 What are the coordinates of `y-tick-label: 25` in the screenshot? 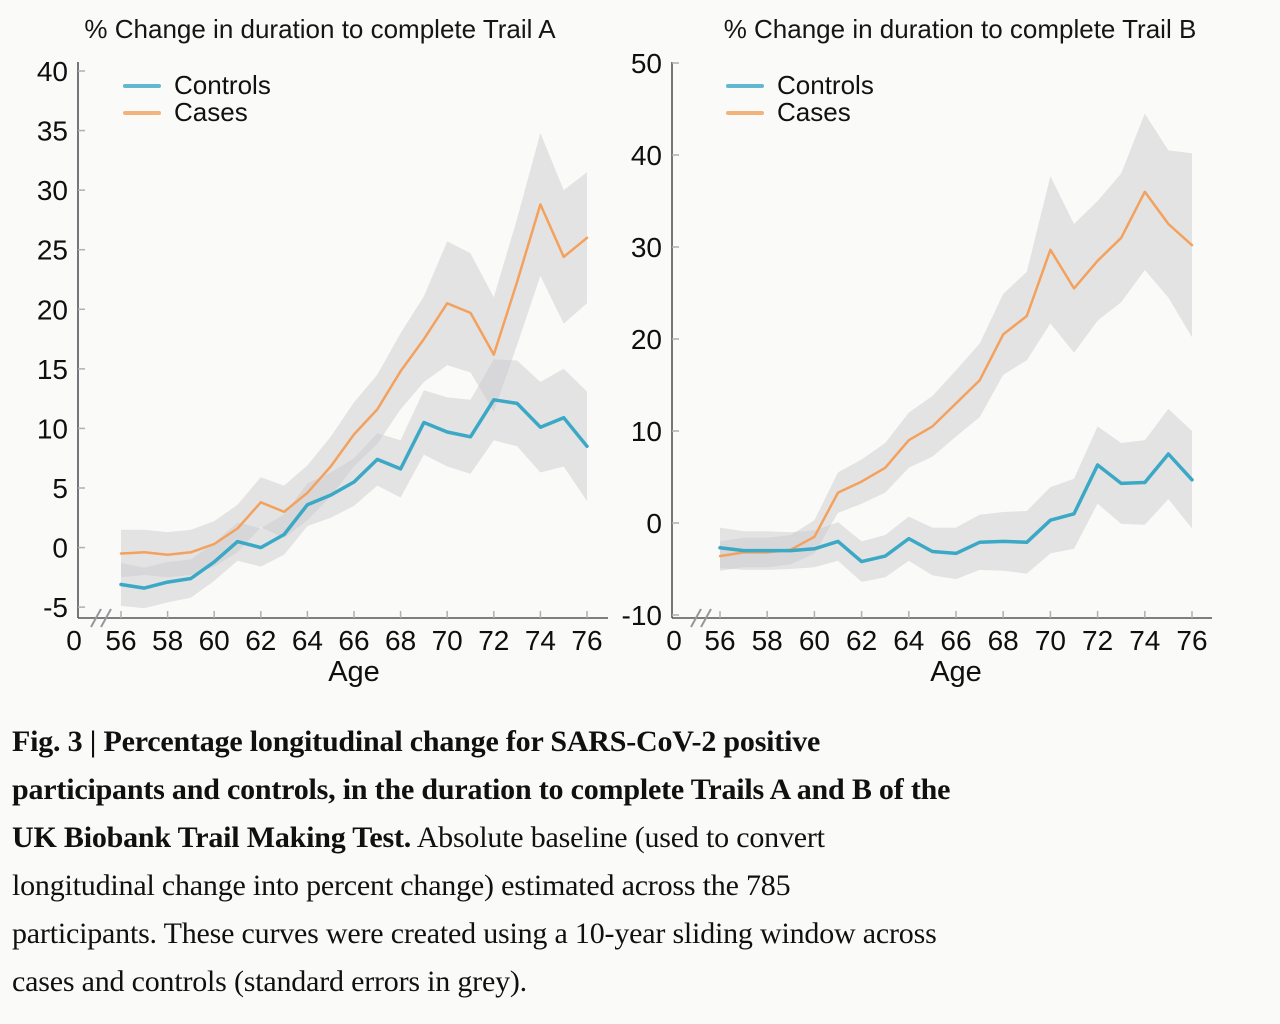 It's located at (52, 250).